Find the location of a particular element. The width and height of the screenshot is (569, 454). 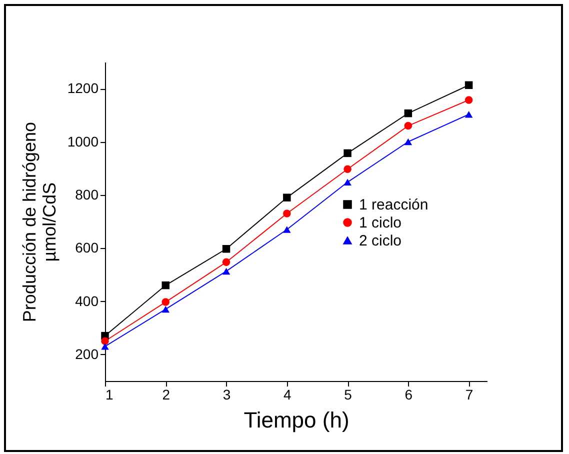

legend-label: 1 ciclo is located at coordinates (380, 223).